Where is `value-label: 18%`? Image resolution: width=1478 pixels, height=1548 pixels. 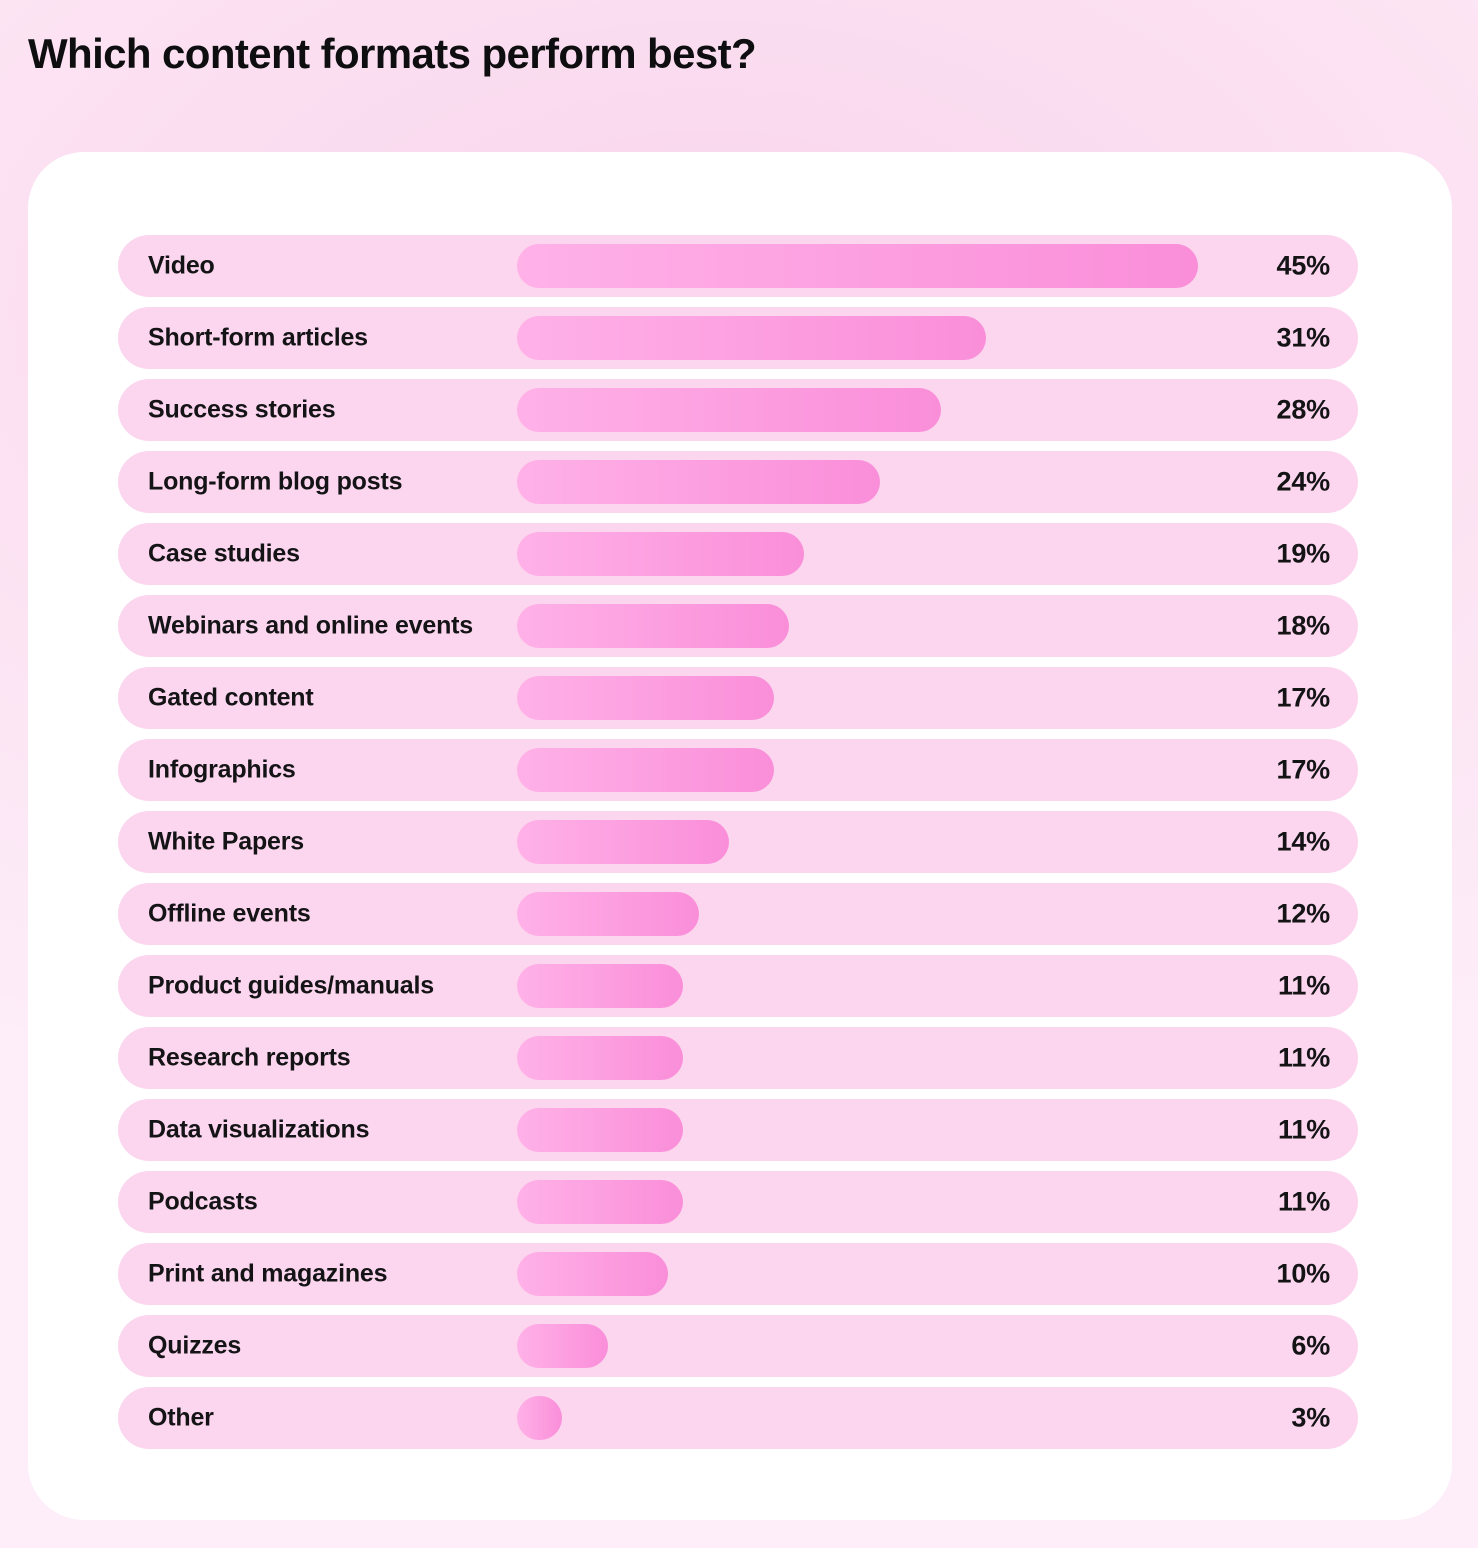 value-label: 18% is located at coordinates (1303, 625).